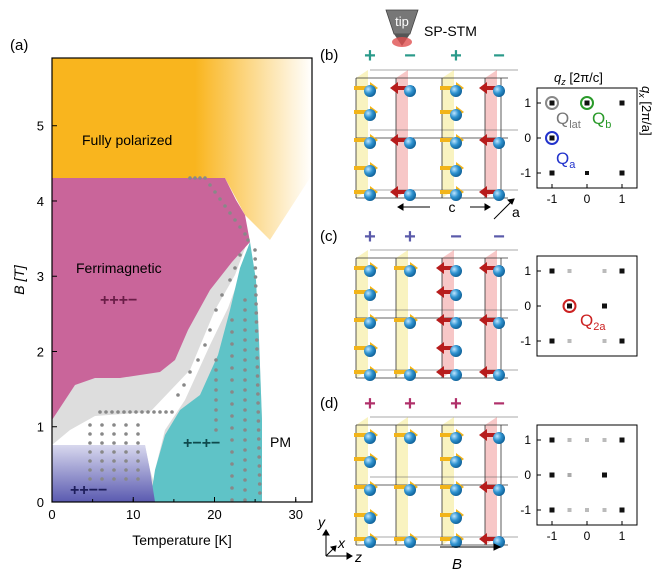 This screenshot has height=573, width=660. What do you see at coordinates (214, 514) in the screenshot?
I see `x-tick-label: 20` at bounding box center [214, 514].